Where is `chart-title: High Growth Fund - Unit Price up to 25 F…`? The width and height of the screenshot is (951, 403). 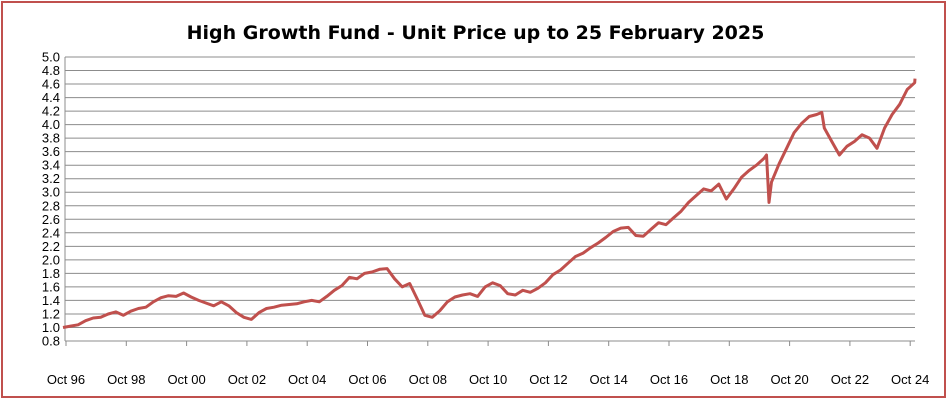
chart-title: High Growth Fund - Unit Price up to 25 F… is located at coordinates (475, 33).